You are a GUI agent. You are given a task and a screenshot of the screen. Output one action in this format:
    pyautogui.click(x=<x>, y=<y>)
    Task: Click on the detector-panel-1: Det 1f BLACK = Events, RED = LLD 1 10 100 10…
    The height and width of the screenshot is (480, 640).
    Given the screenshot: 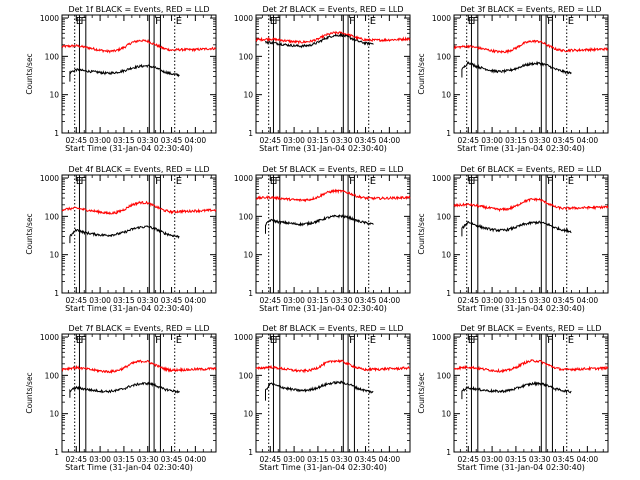 What is the action you would take?
    pyautogui.click(x=121, y=79)
    